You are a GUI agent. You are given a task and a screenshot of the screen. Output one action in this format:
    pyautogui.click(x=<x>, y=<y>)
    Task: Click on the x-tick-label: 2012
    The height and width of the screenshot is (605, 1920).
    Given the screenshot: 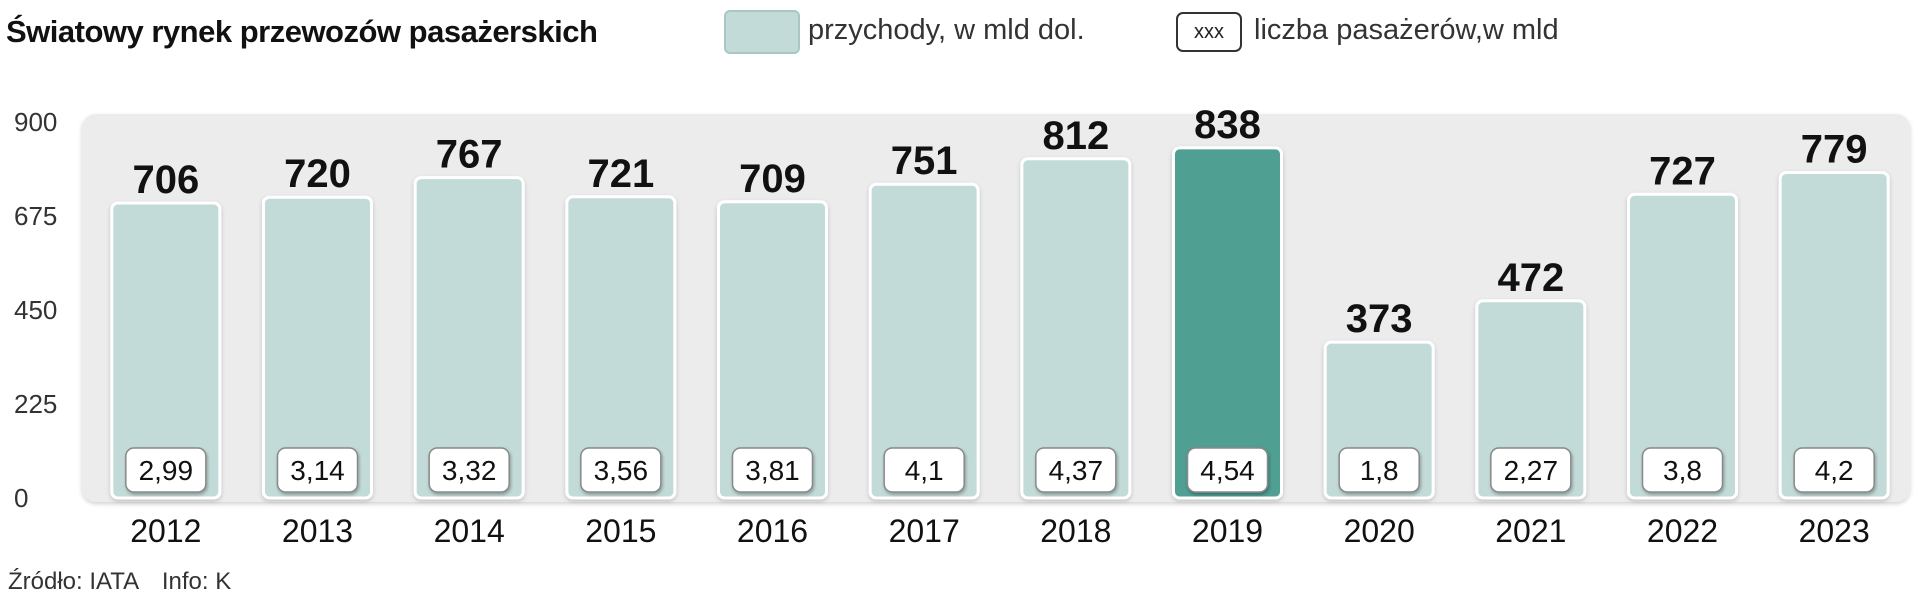 What is the action you would take?
    pyautogui.click(x=165, y=531)
    